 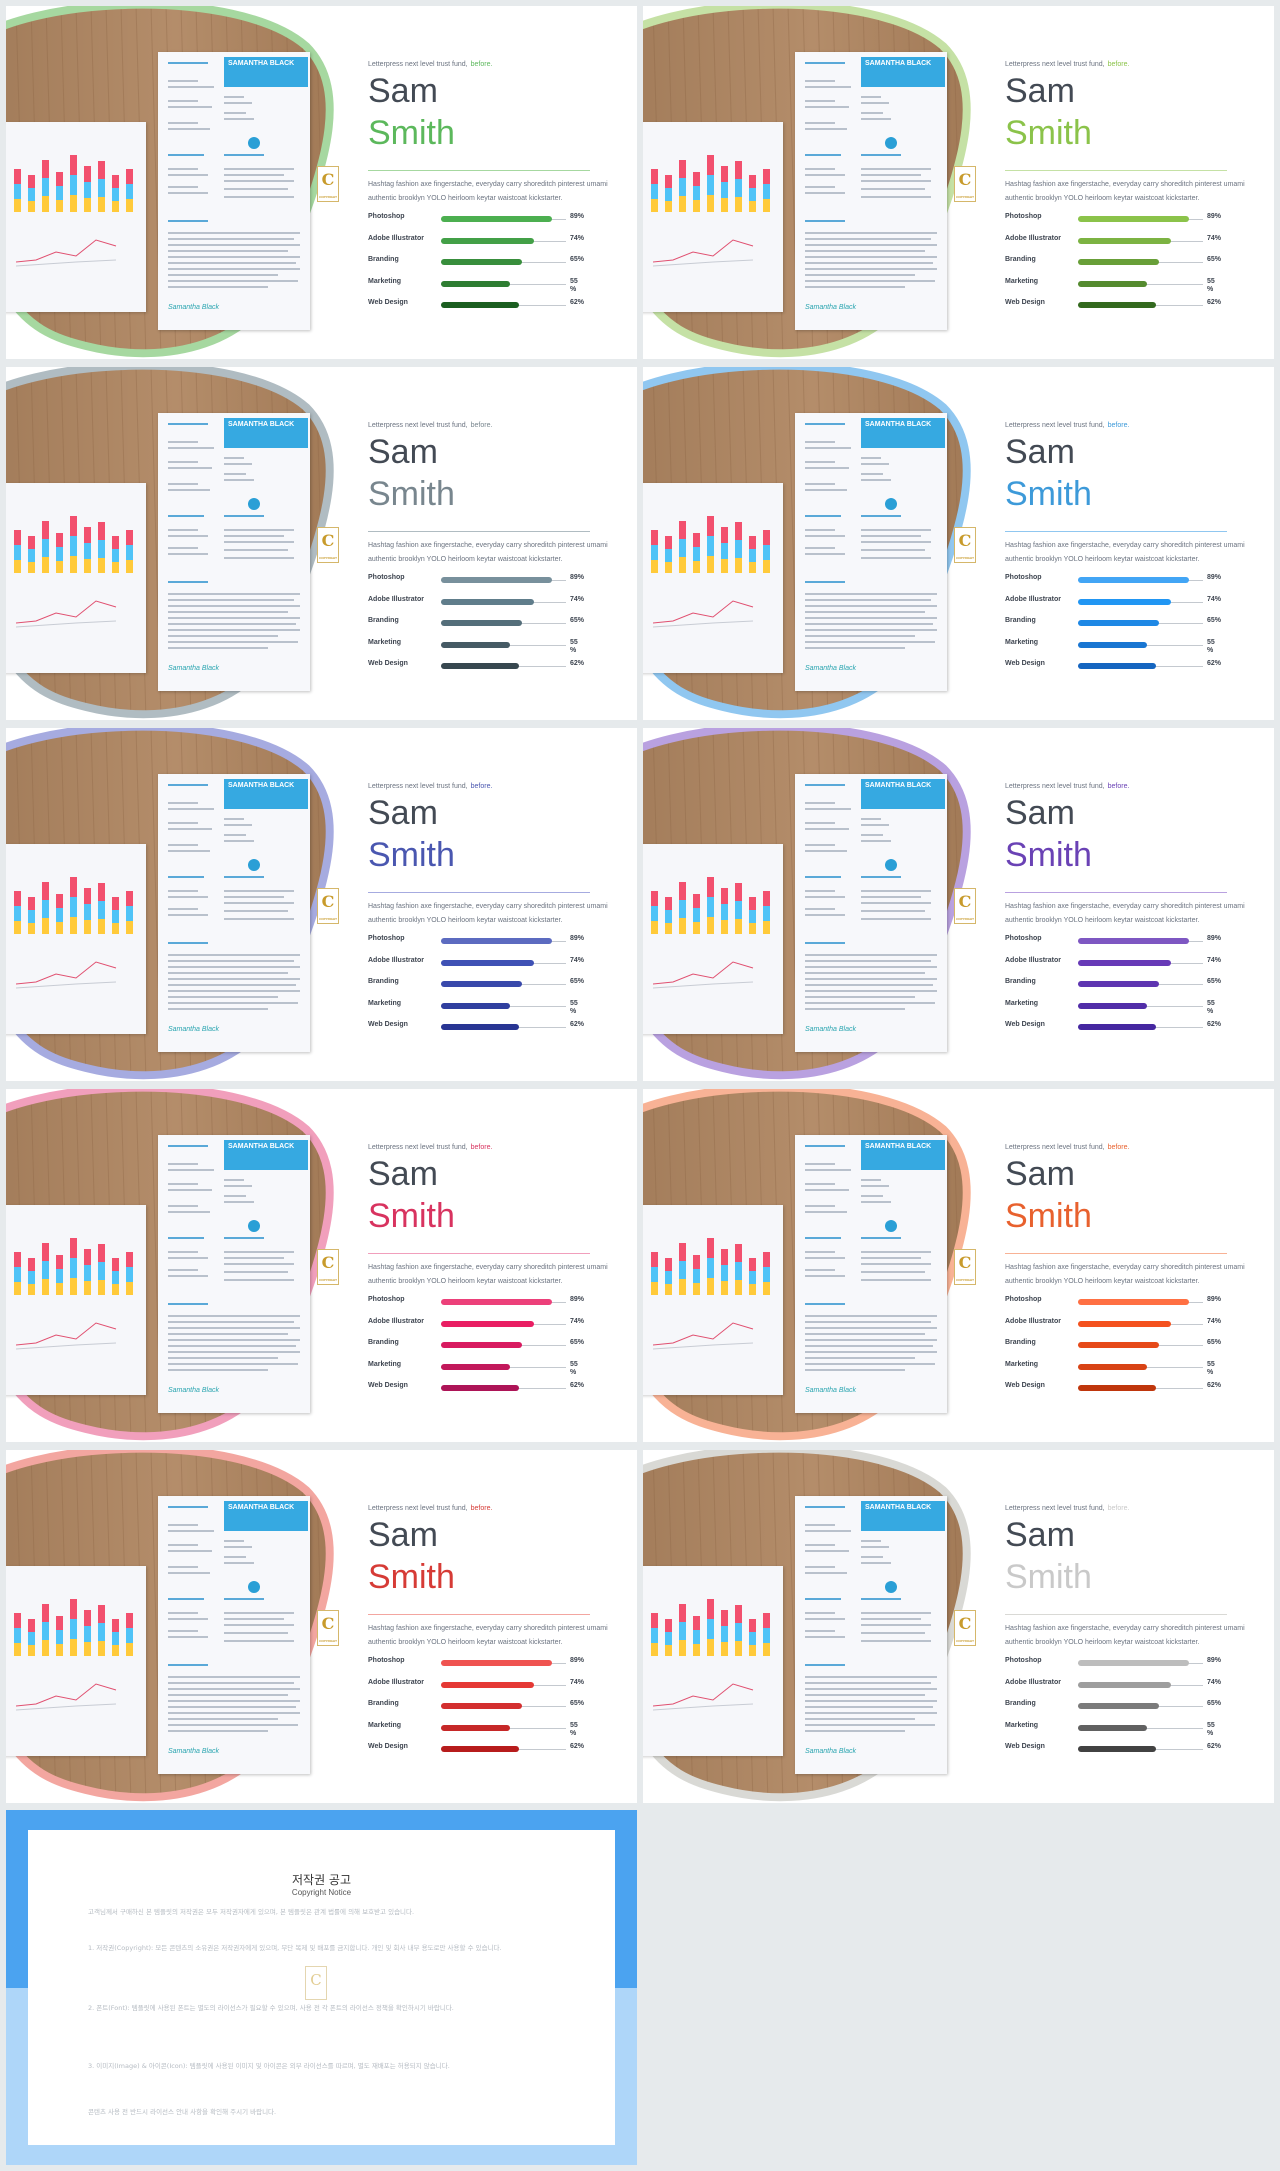 What do you see at coordinates (321, 1892) in the screenshot?
I see `notice-subtitle: Copyright Notice` at bounding box center [321, 1892].